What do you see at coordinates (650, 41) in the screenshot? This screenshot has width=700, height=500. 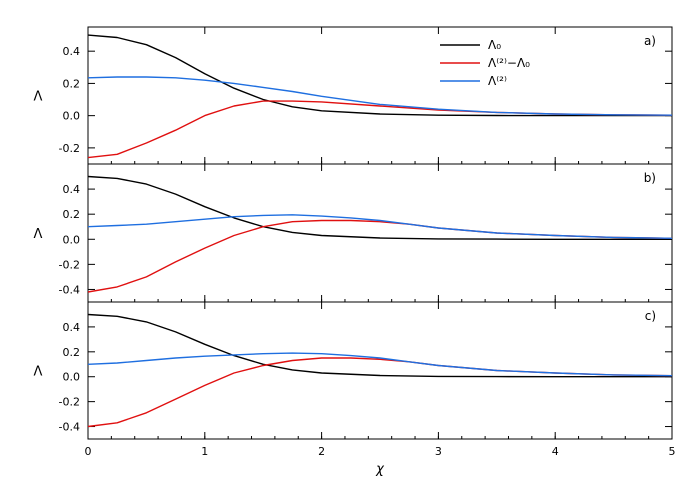 I see `panel-label: a)` at bounding box center [650, 41].